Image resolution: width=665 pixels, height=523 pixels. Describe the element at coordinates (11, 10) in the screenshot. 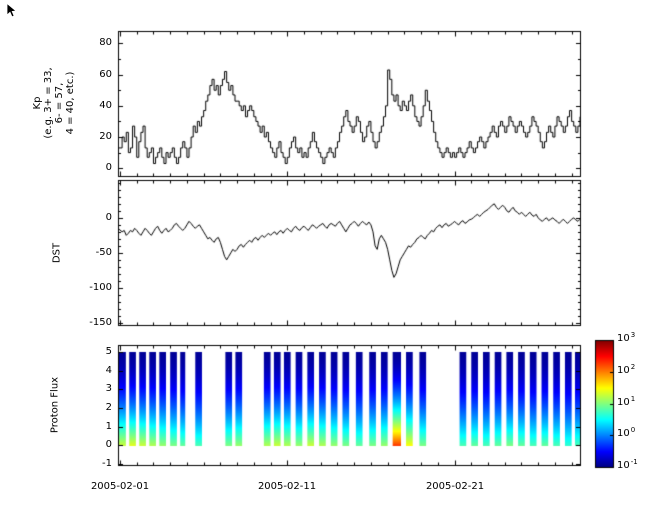

I see `mouse-cursor-icon` at that location.